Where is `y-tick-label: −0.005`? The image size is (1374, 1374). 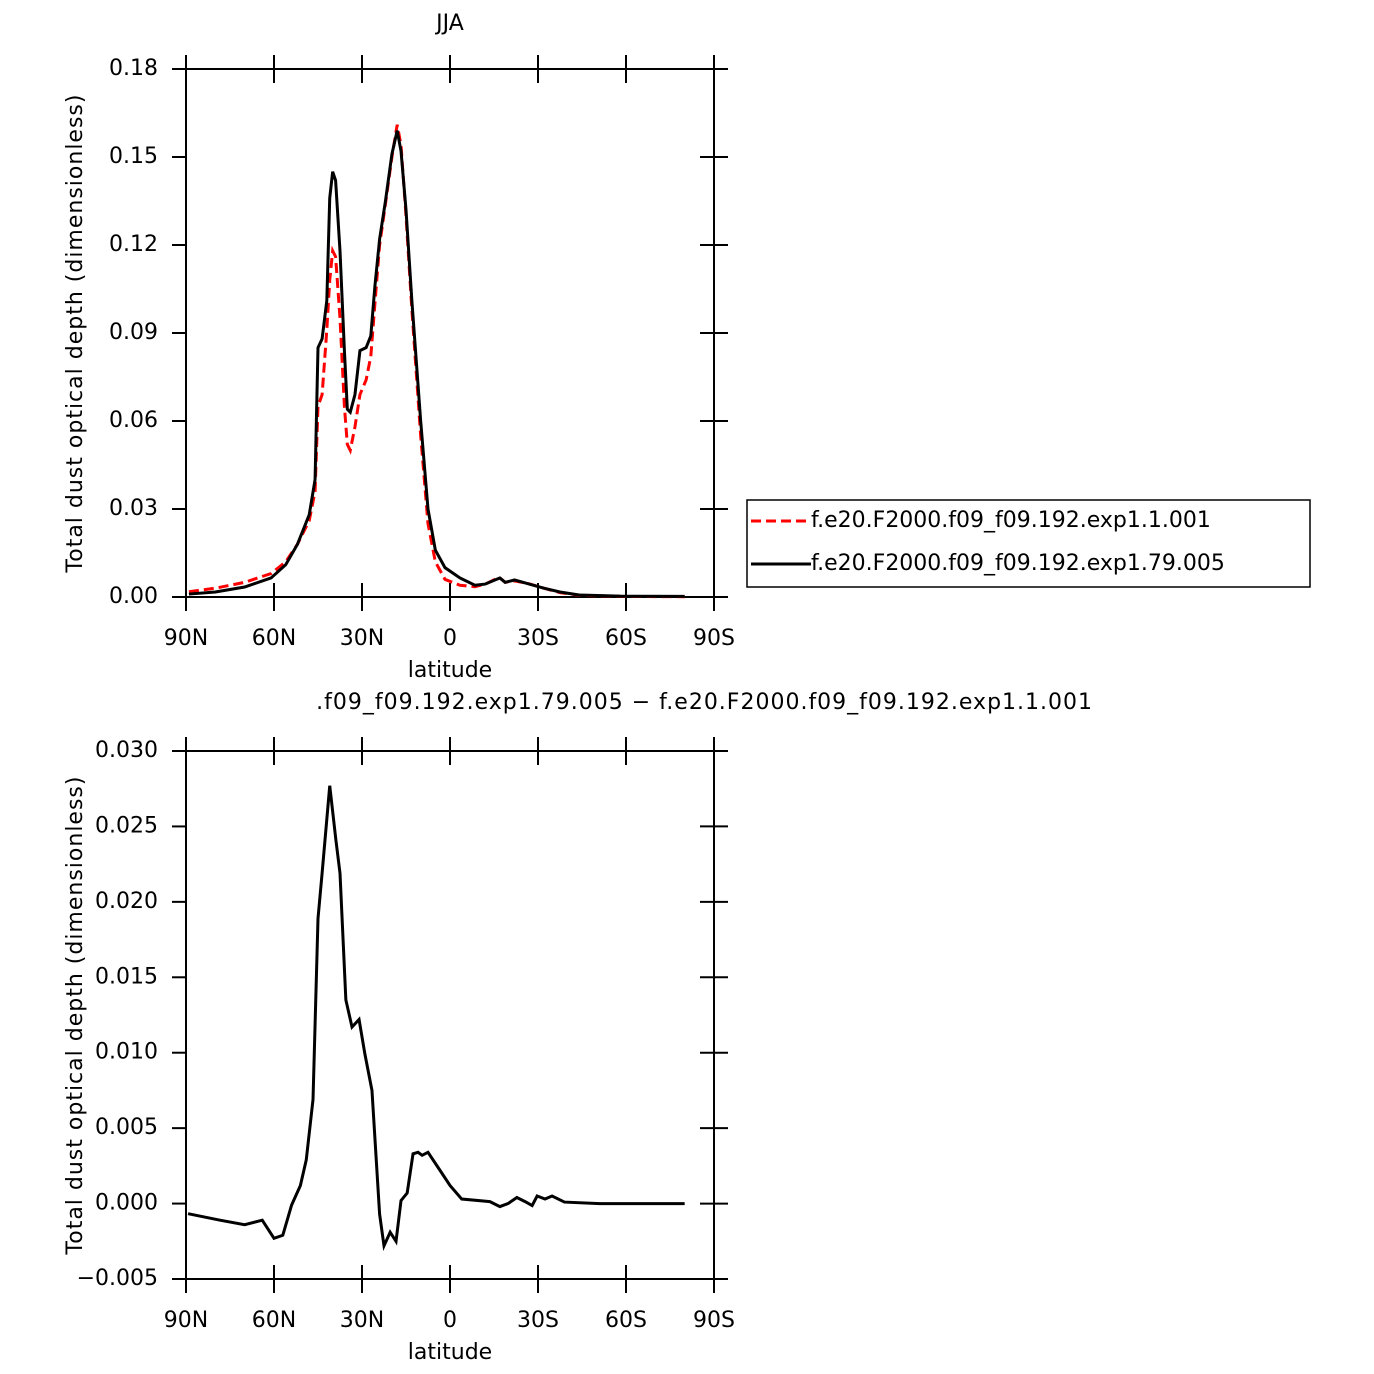
y-tick-label: −0.005 is located at coordinates (117, 1278).